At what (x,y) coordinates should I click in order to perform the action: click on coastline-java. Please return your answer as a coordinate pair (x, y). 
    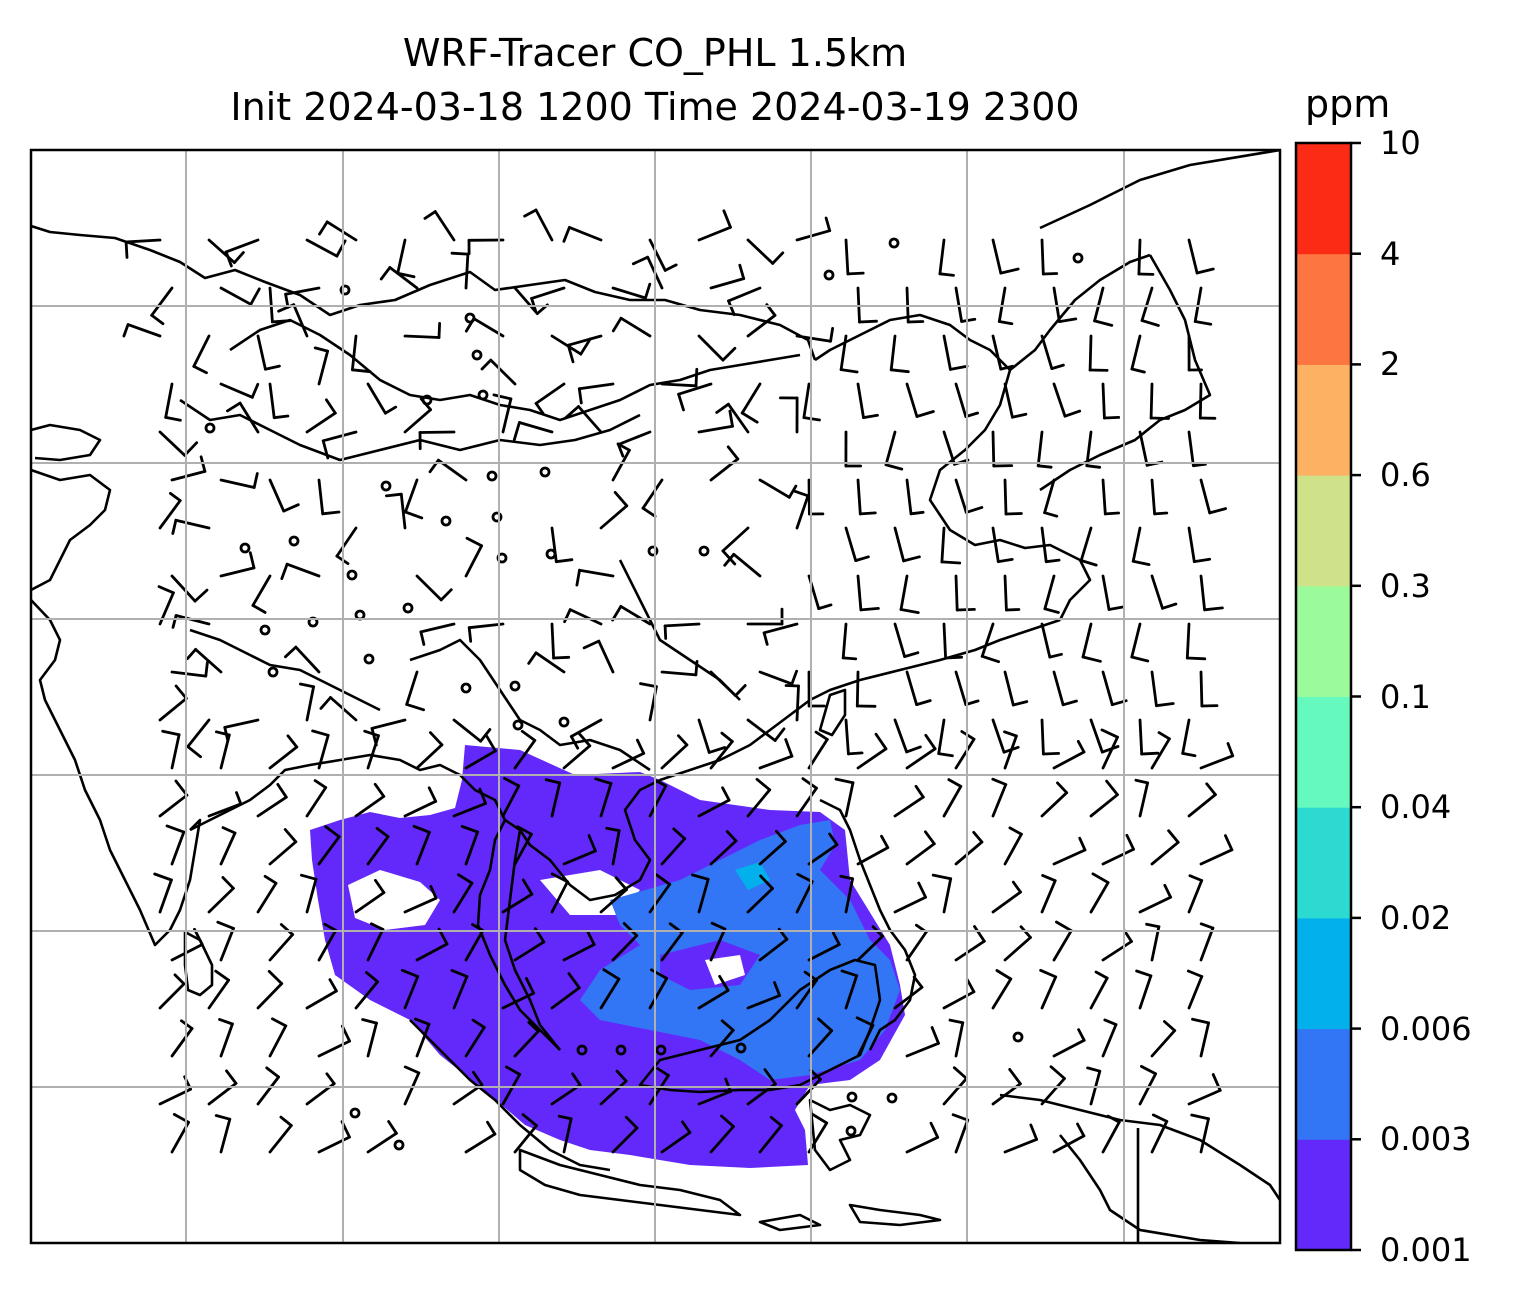
    Looking at the image, I should click on (630, 1182).